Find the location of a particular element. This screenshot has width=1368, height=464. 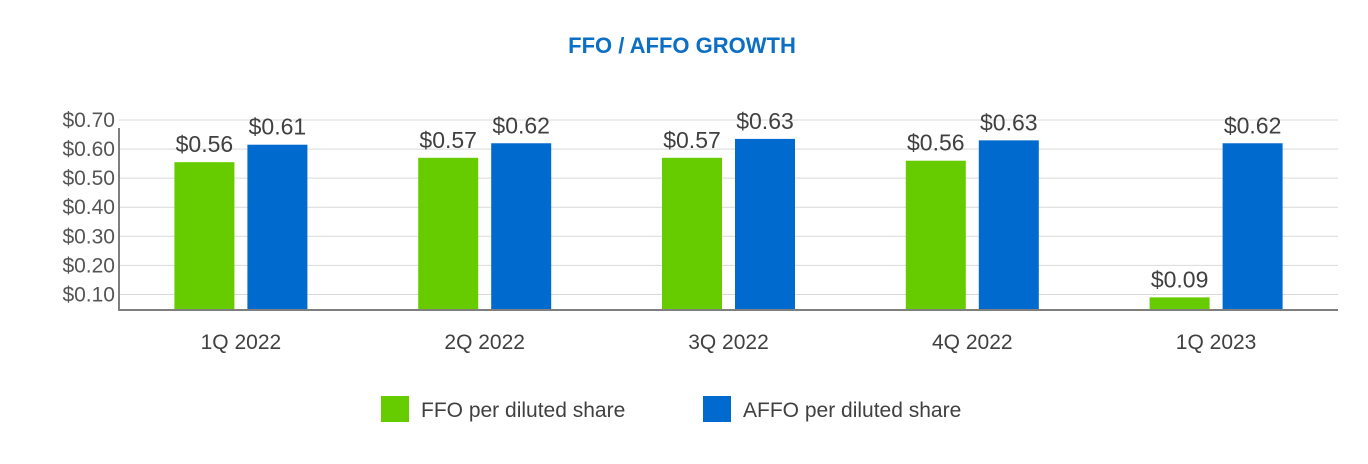

y-axis-ticks: $0.10 $0.20 $0.30 $0.40 $0.50 $0.60 $0.70 is located at coordinates (88, 207).